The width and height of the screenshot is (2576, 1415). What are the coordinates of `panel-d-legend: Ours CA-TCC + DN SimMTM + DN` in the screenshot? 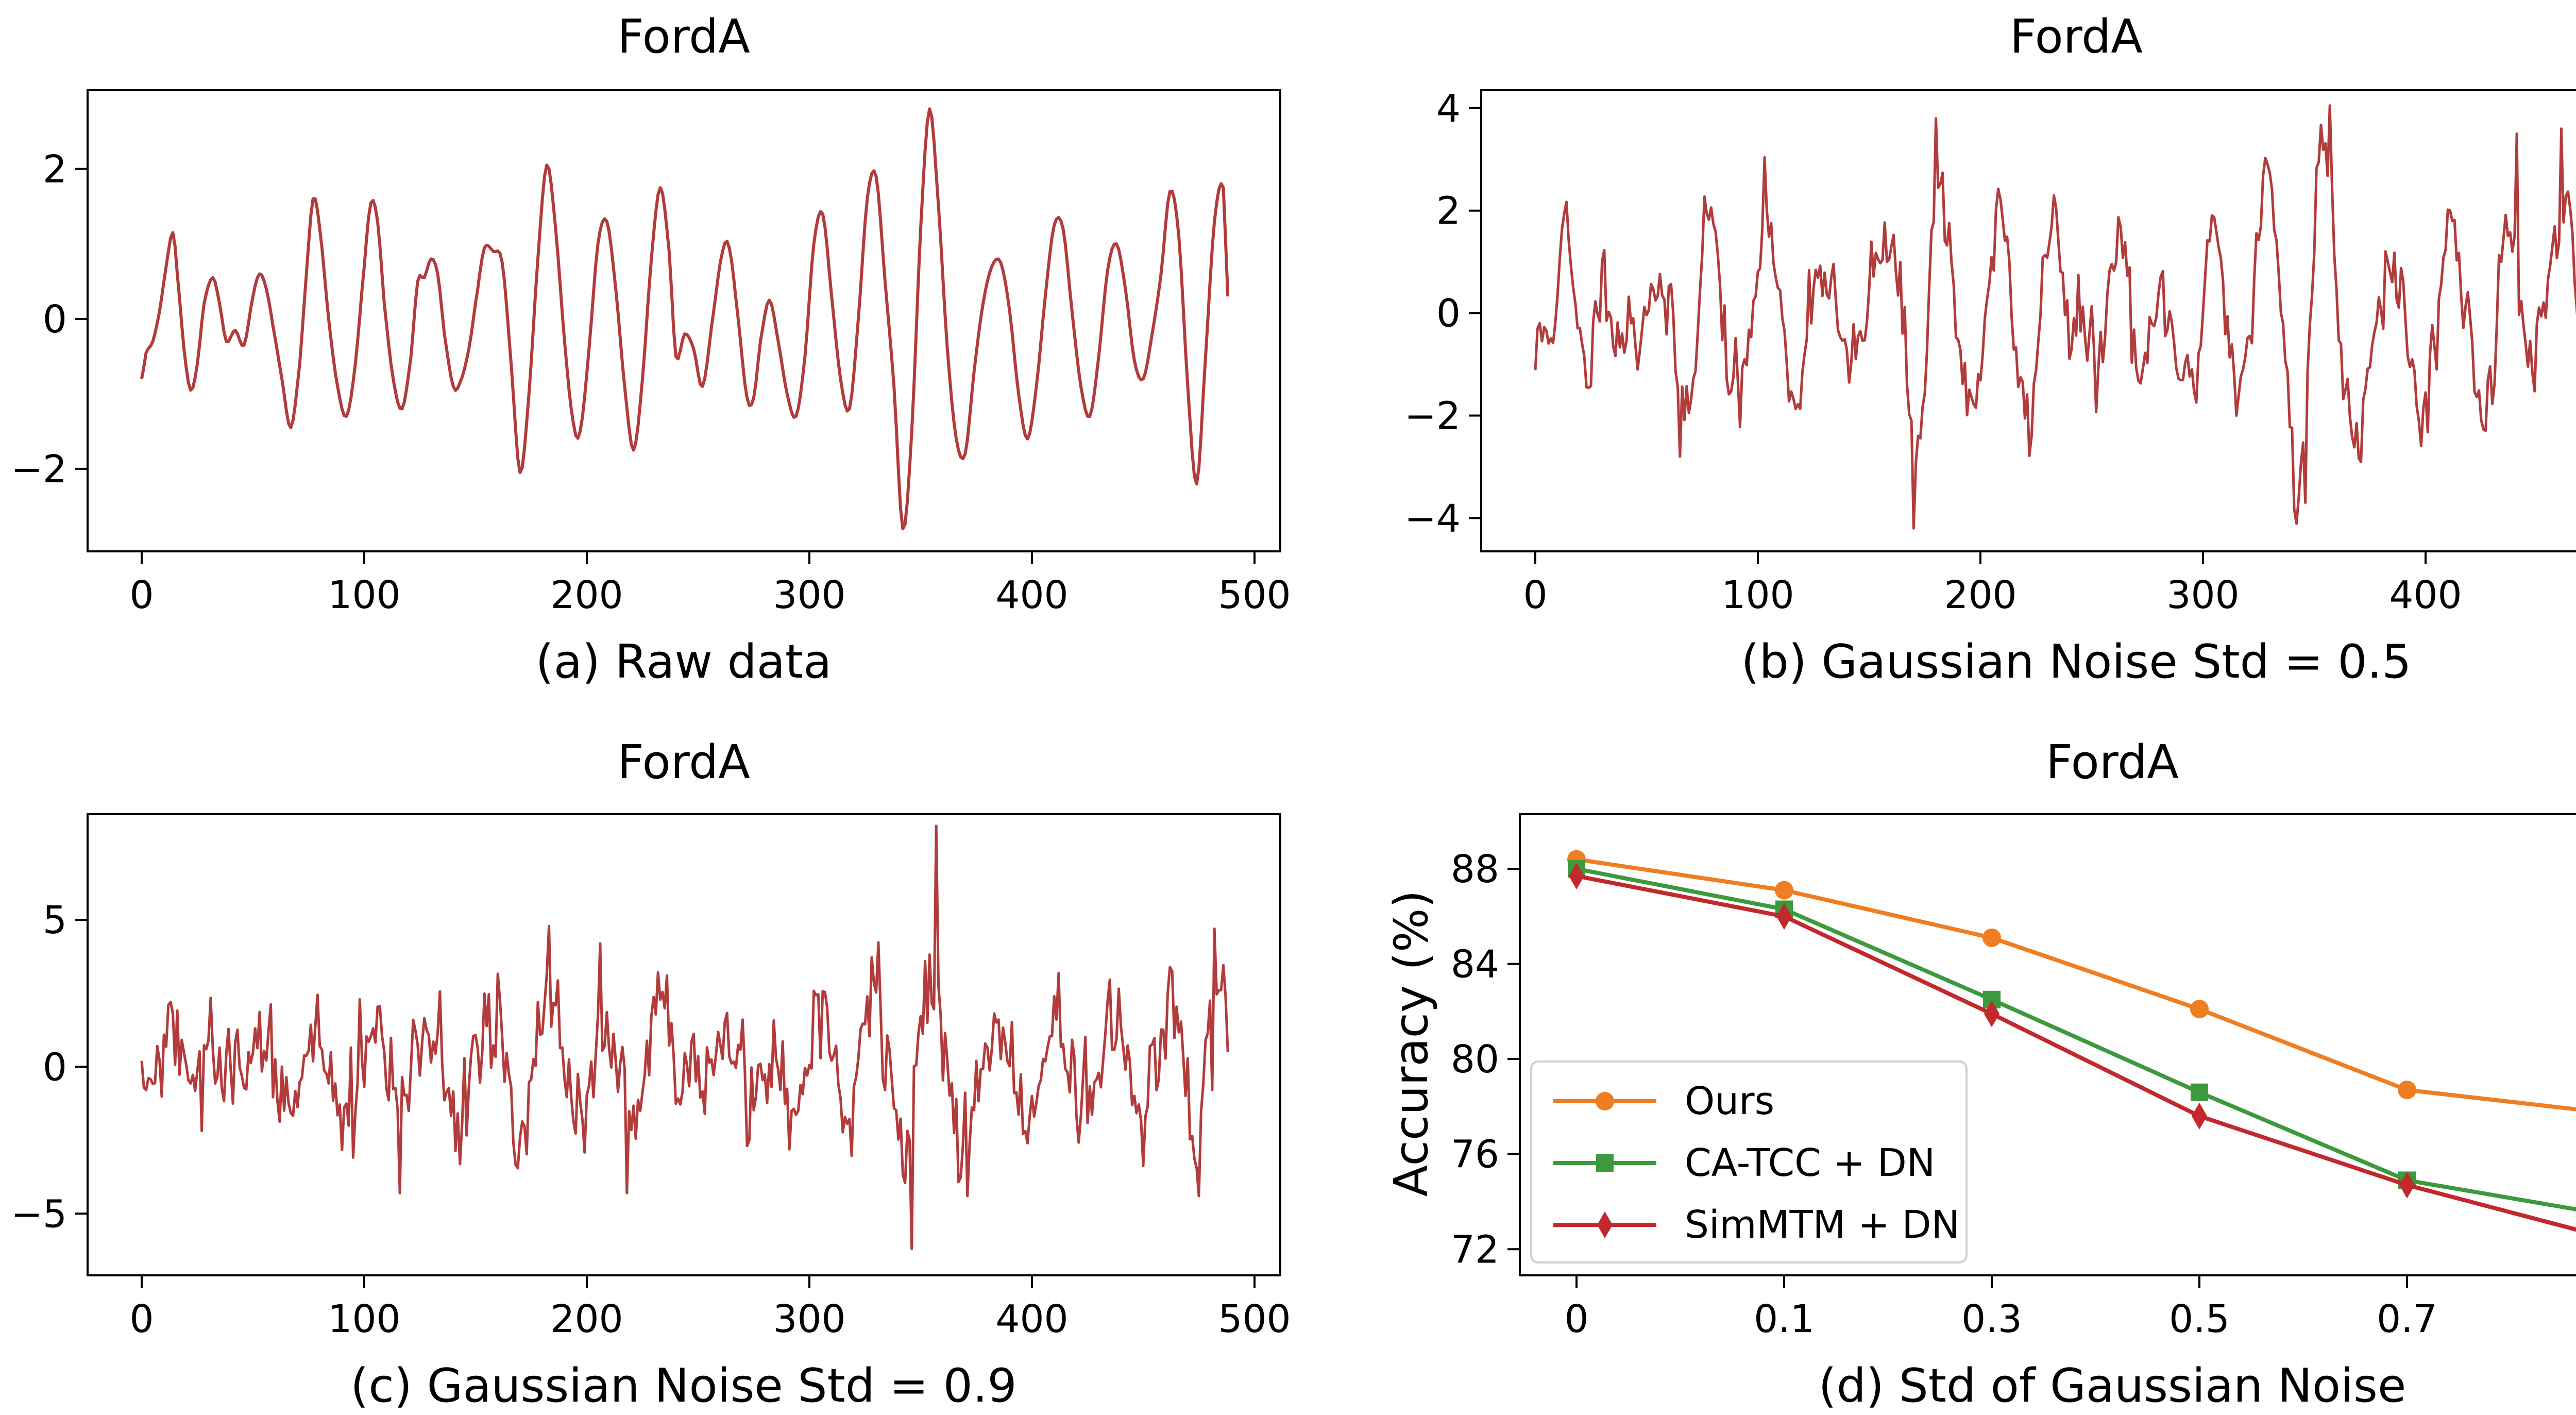 It's located at (1749, 1162).